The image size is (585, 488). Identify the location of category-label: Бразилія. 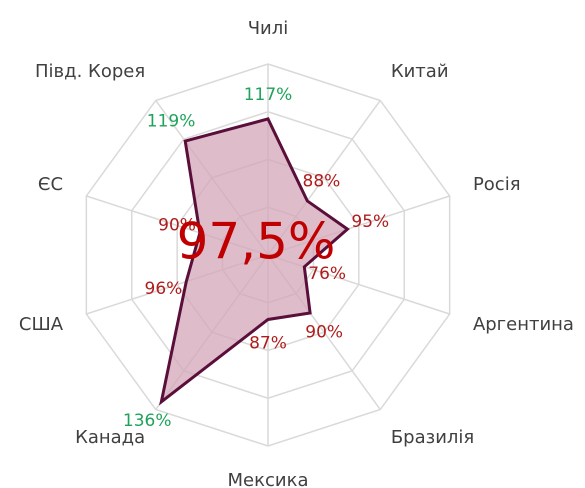
(432, 437).